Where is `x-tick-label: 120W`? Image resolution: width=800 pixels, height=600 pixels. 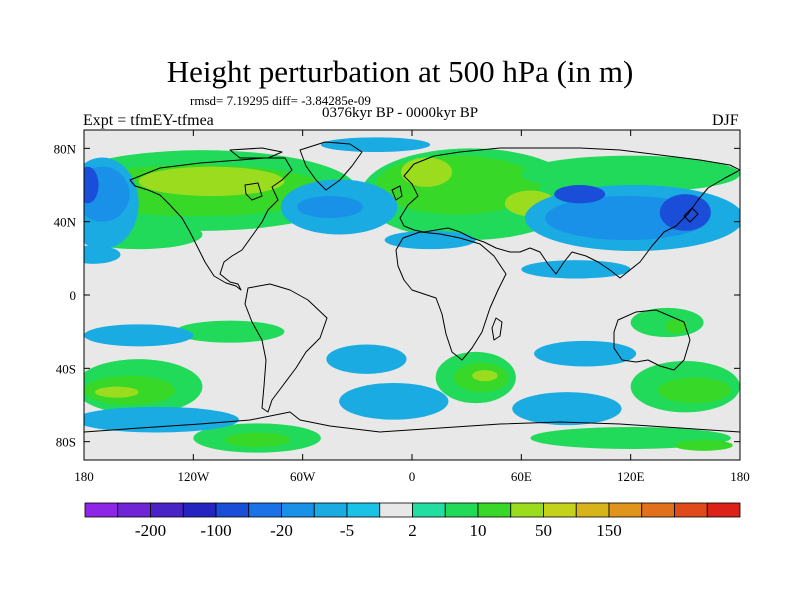 x-tick-label: 120W is located at coordinates (193, 476).